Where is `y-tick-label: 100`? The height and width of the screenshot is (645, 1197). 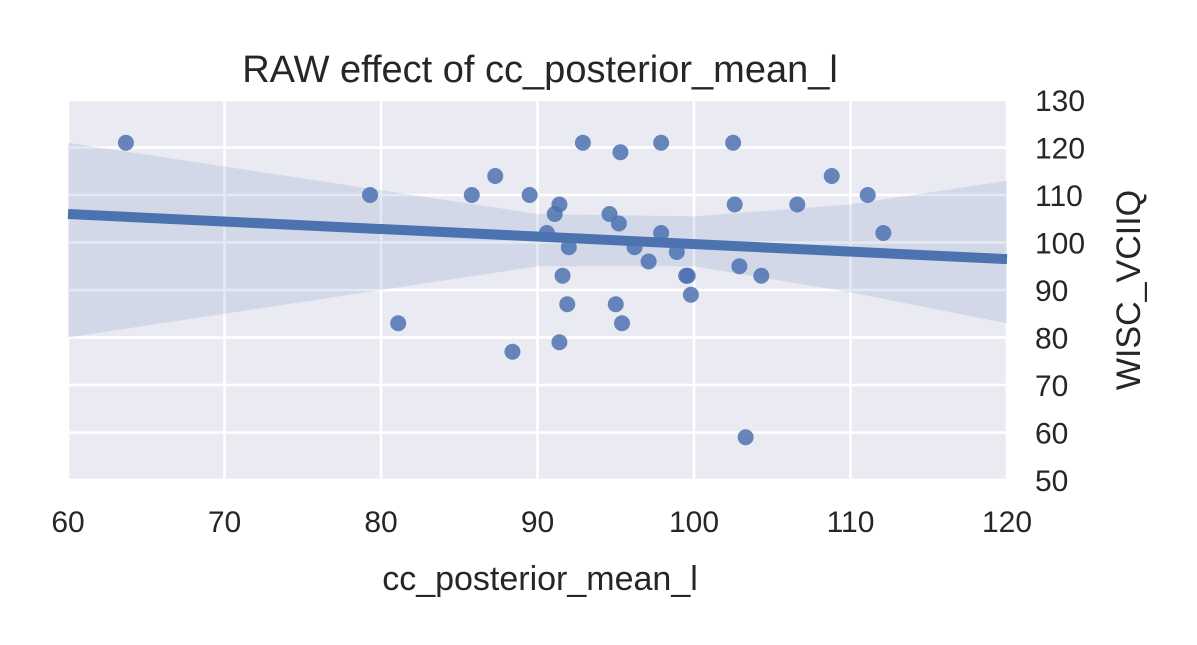 y-tick-label: 100 is located at coordinates (1060, 244).